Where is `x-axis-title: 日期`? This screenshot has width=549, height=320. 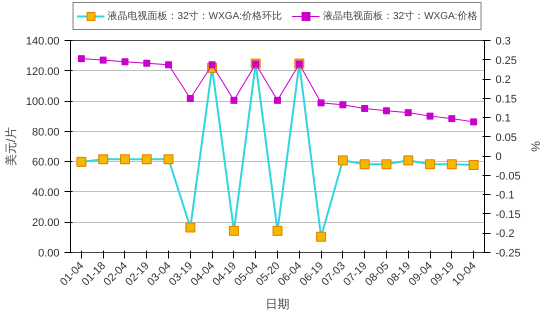
x-axis-title: 日期 is located at coordinates (278, 304).